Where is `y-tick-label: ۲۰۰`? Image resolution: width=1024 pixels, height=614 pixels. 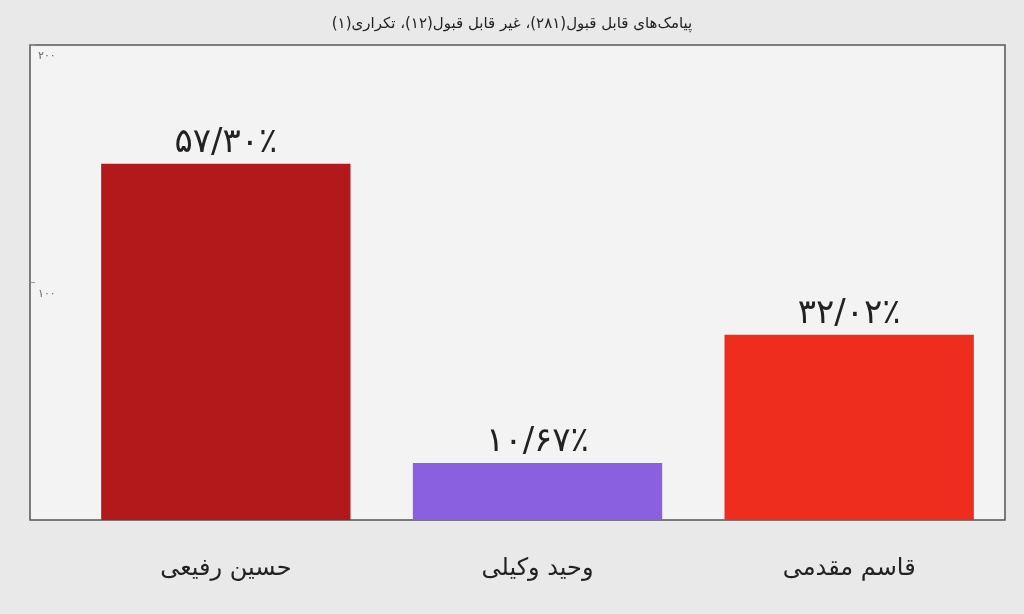 y-tick-label: ۲۰۰ is located at coordinates (47, 55).